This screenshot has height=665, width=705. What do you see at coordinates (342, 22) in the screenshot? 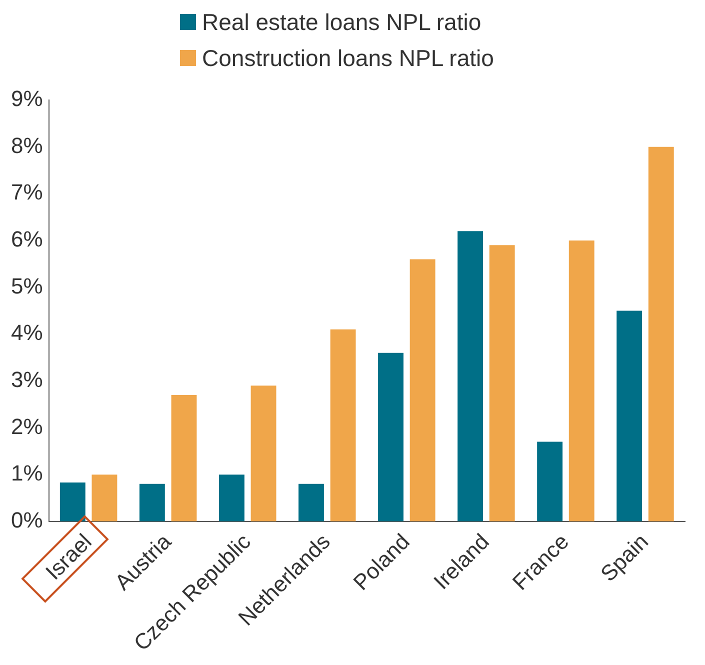
I see `legend-label: Real estate loans NPL ratio` at bounding box center [342, 22].